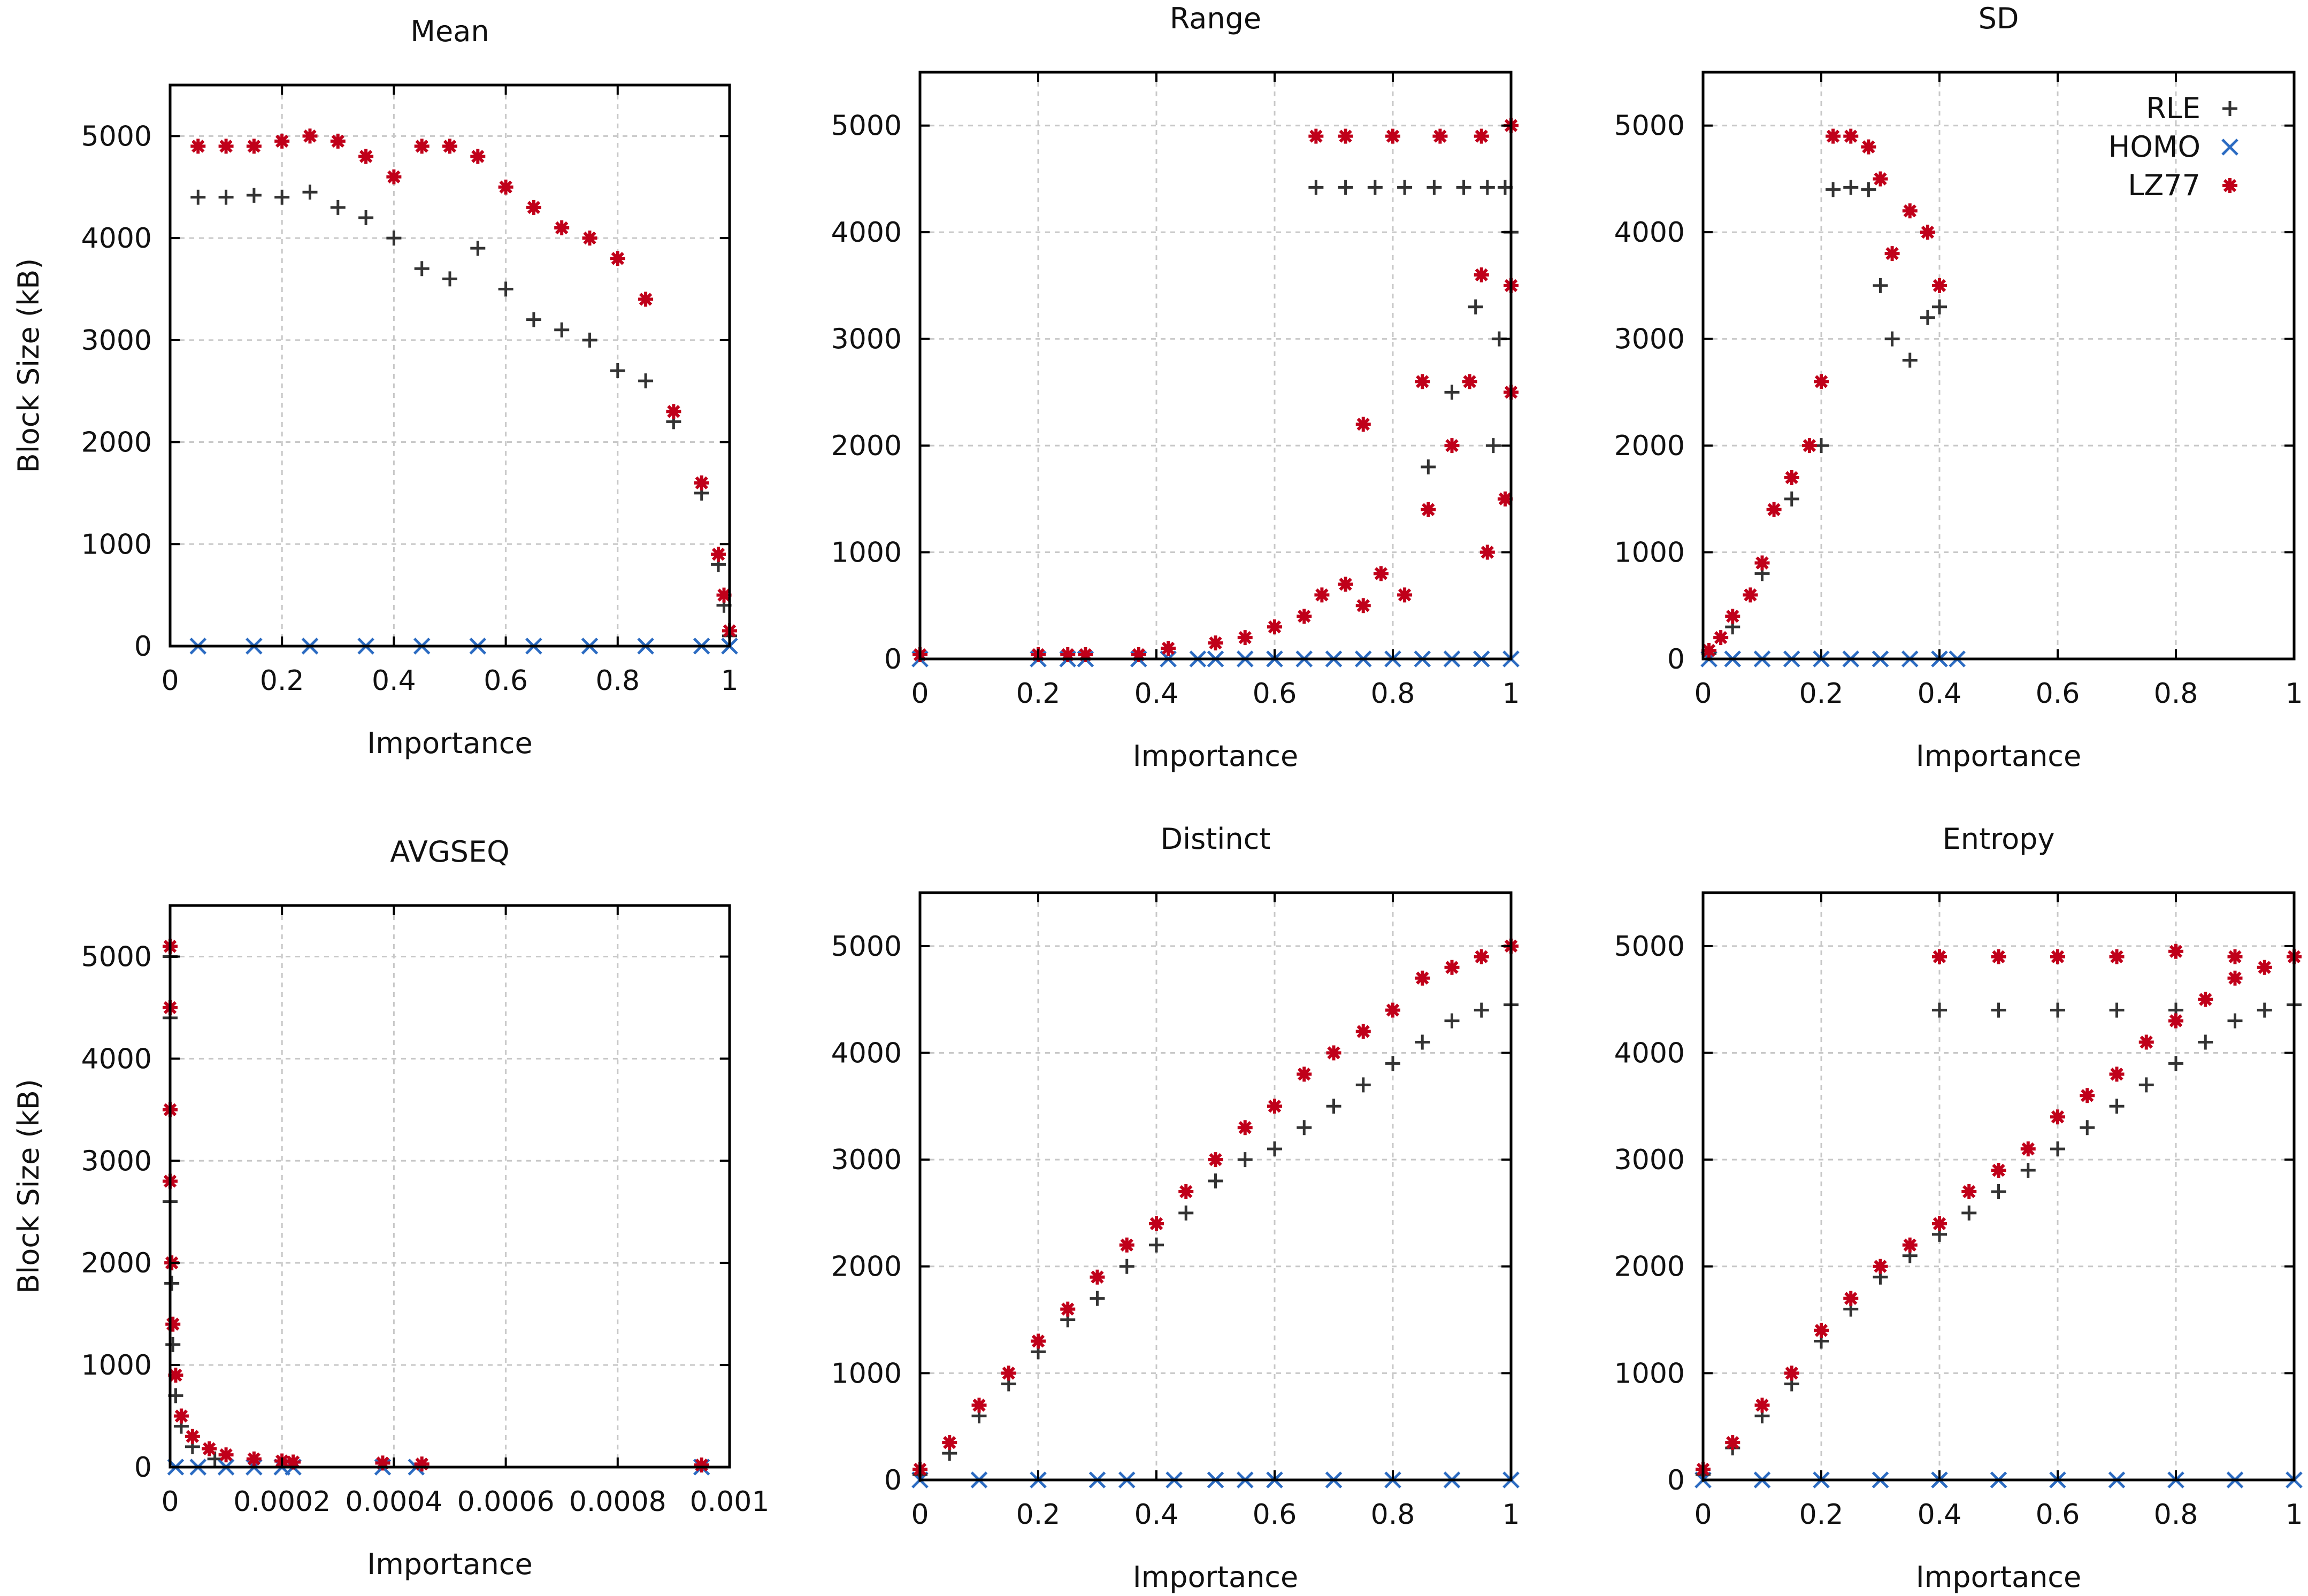  I want to click on x-tick-label: 0.8, so click(1393, 694).